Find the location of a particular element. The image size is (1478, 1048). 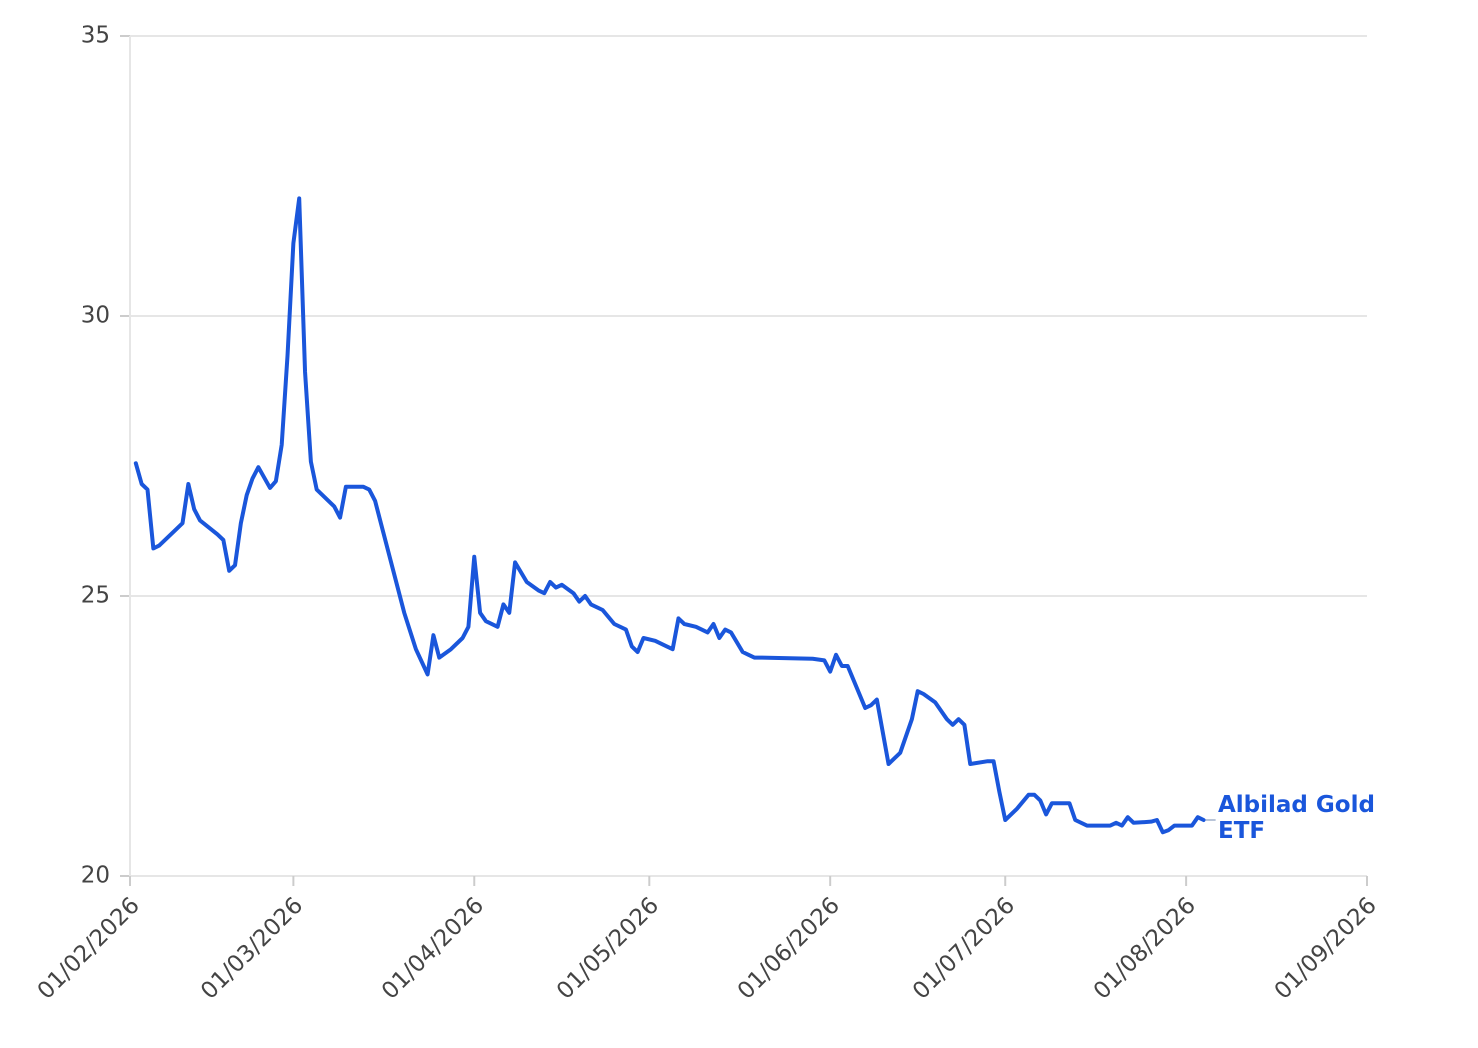

y-tick-label: 30 is located at coordinates (95, 316).